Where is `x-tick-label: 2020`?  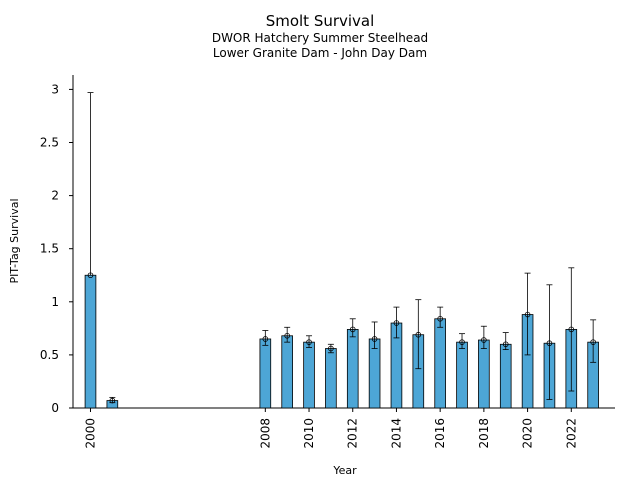 x-tick-label: 2020 is located at coordinates (528, 433).